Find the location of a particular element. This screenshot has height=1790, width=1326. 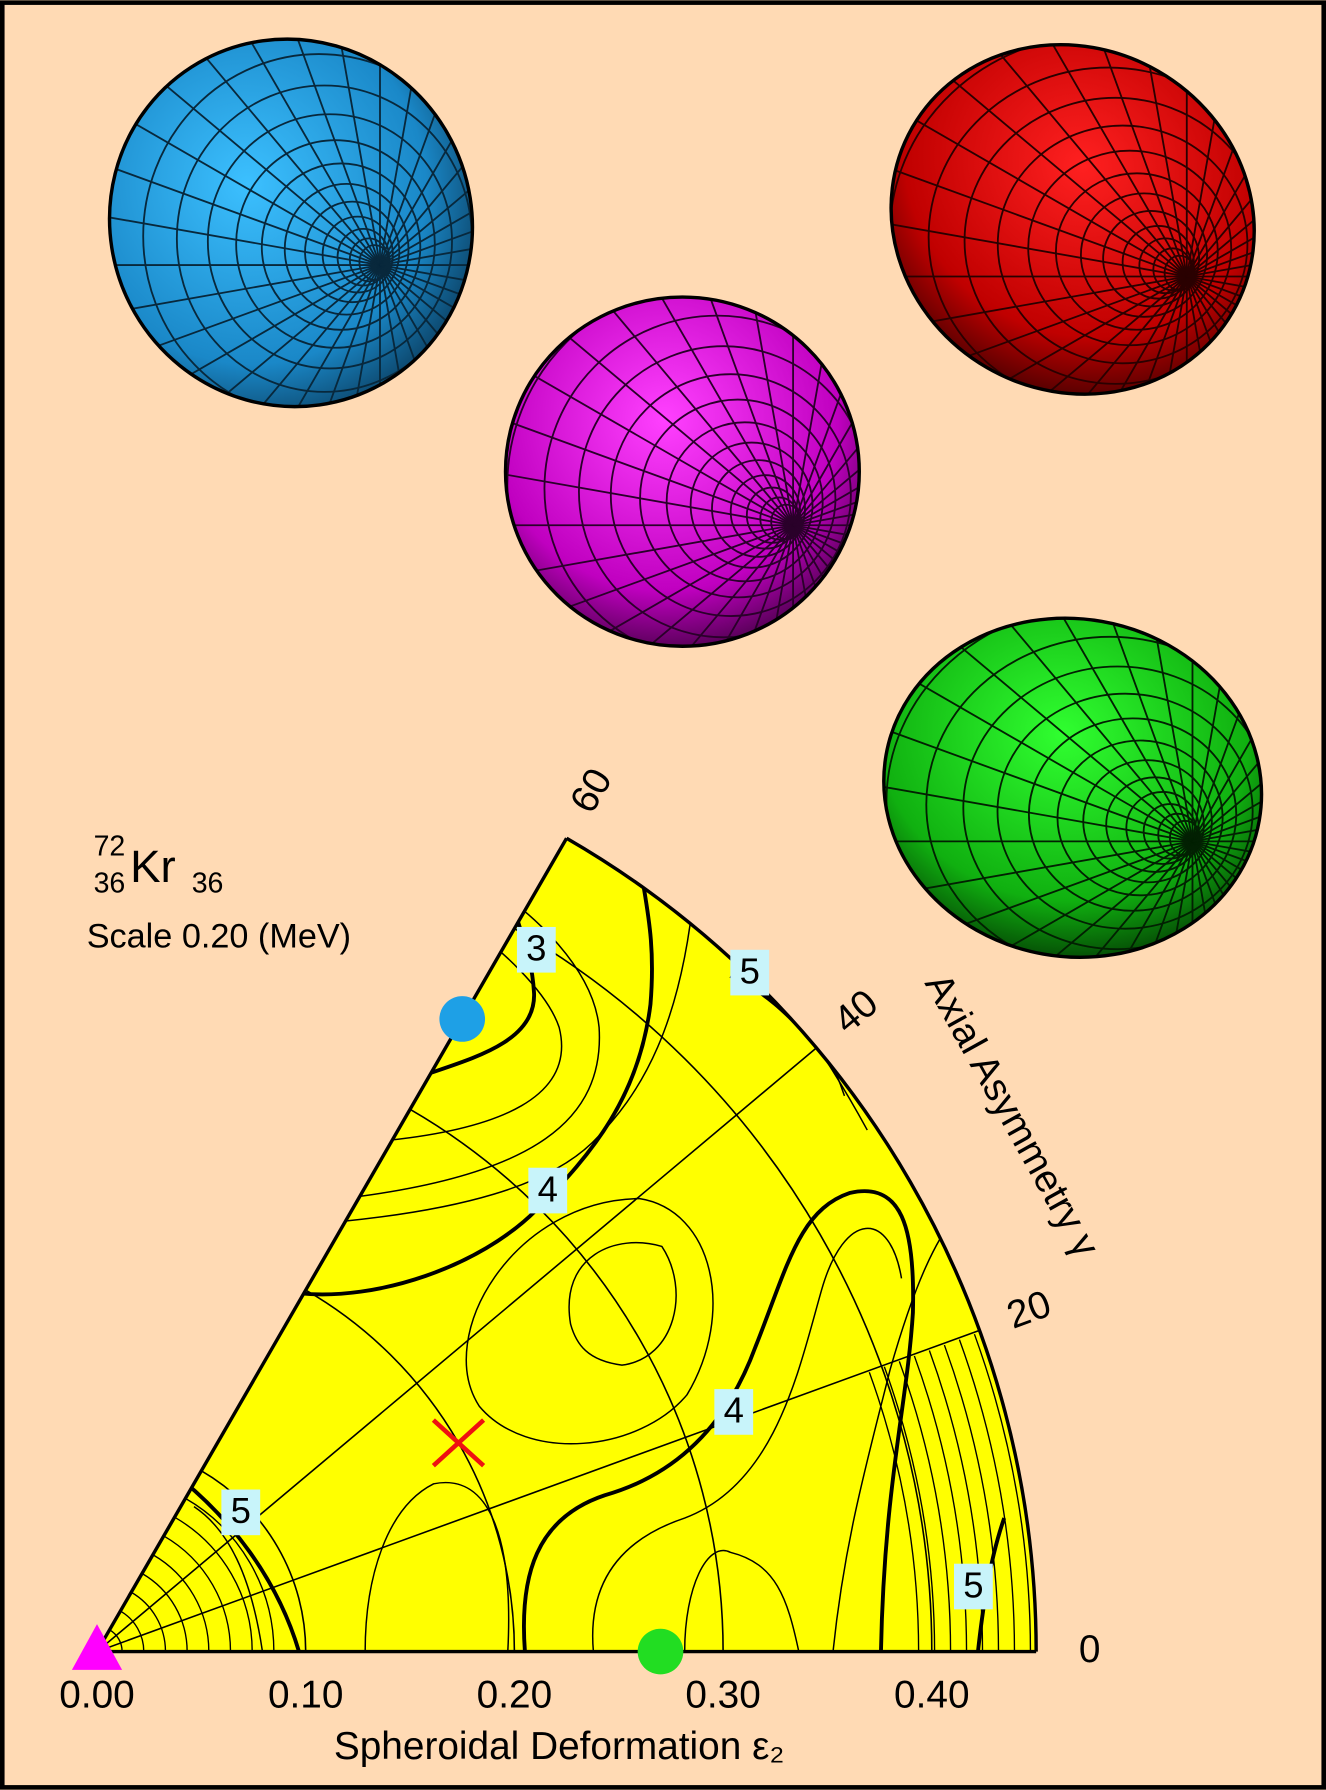

contour-label-text: 3 is located at coordinates (536, 948).